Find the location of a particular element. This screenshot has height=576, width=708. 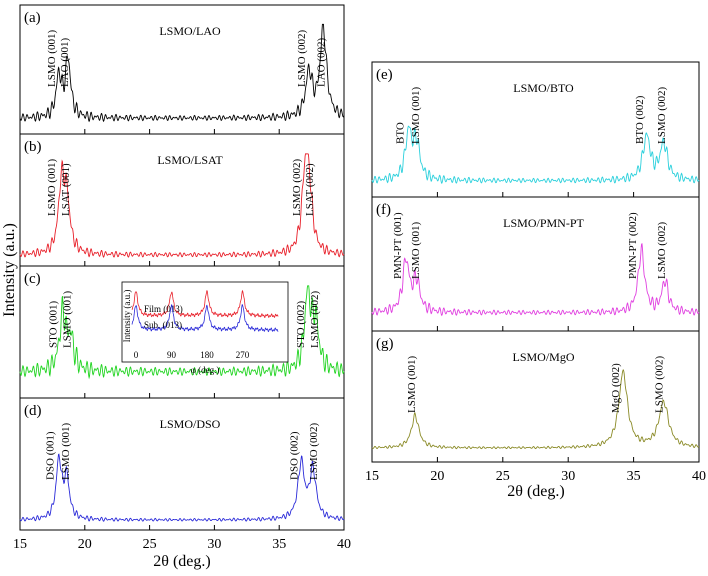

panel-title: LSMO/DSO is located at coordinates (190, 424).